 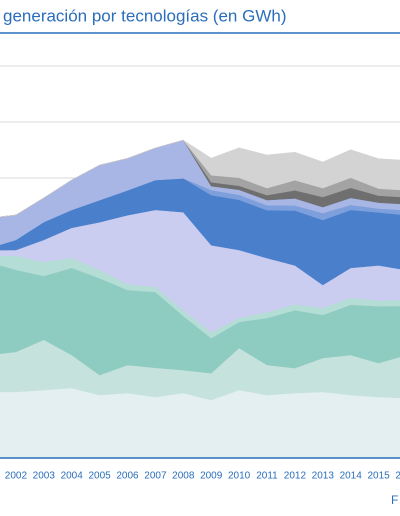 What do you see at coordinates (155, 476) in the screenshot?
I see `x-tick-label: 2007` at bounding box center [155, 476].